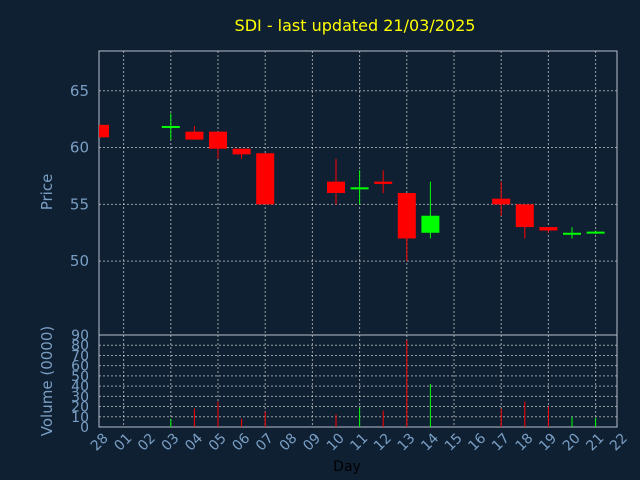 The image size is (640, 480). What do you see at coordinates (383, 442) in the screenshot?
I see `x-tick-label: 12` at bounding box center [383, 442].